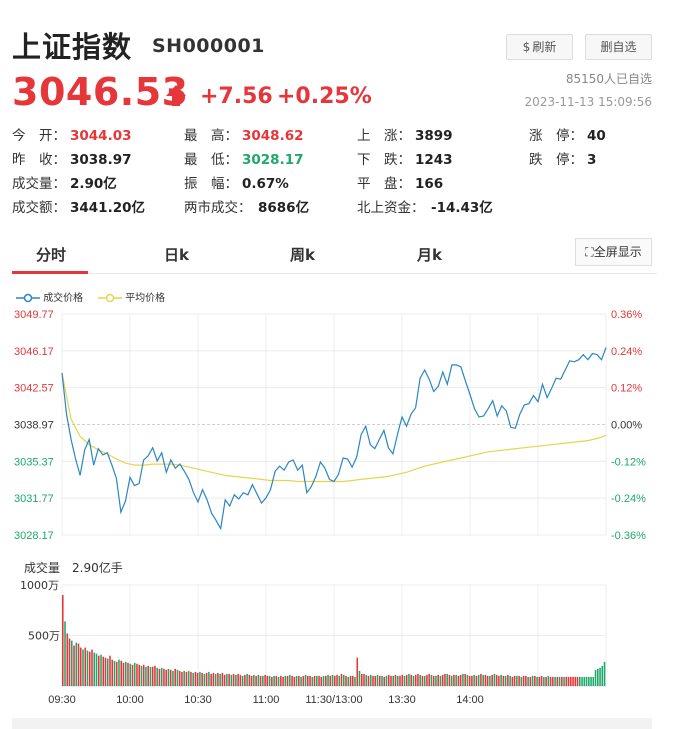 Image resolution: width=675 pixels, height=729 pixels. What do you see at coordinates (130, 700) in the screenshot?
I see `x-tick: 10:00` at bounding box center [130, 700].